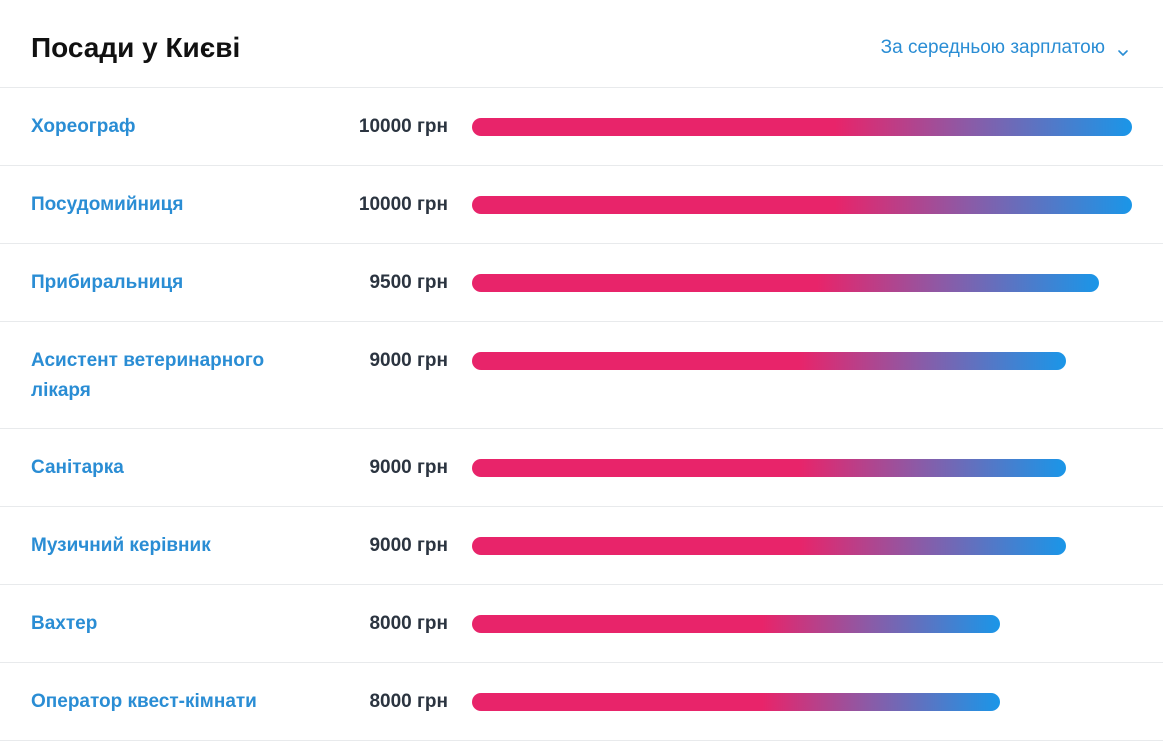  I want to click on job-title-link: Оператор квест-кімнати, so click(144, 701).